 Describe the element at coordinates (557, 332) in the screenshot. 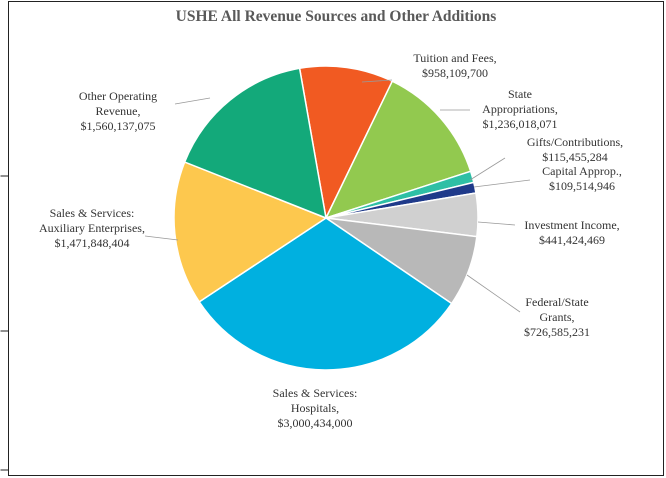

I see `value-label: $726,585,231` at that location.